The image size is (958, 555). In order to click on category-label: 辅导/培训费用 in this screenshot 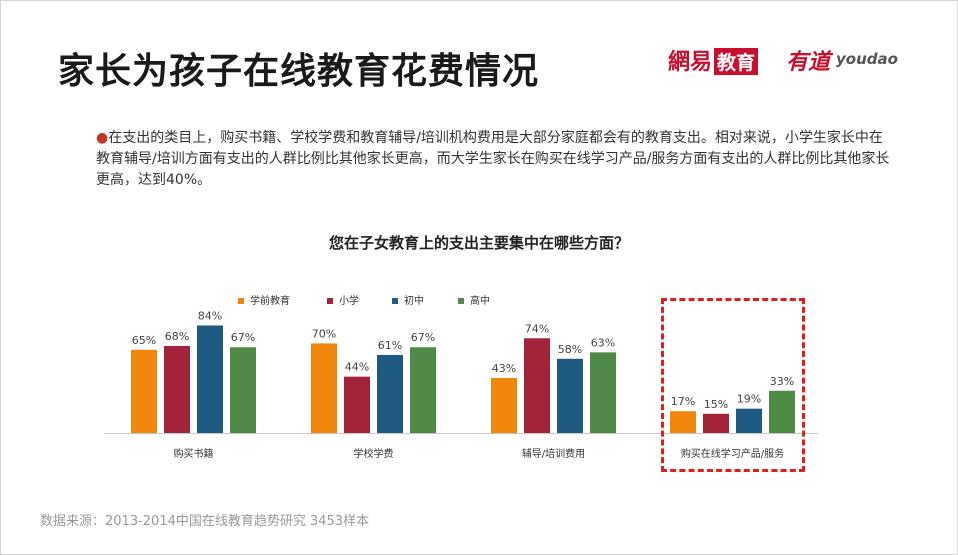, I will do `click(553, 453)`.